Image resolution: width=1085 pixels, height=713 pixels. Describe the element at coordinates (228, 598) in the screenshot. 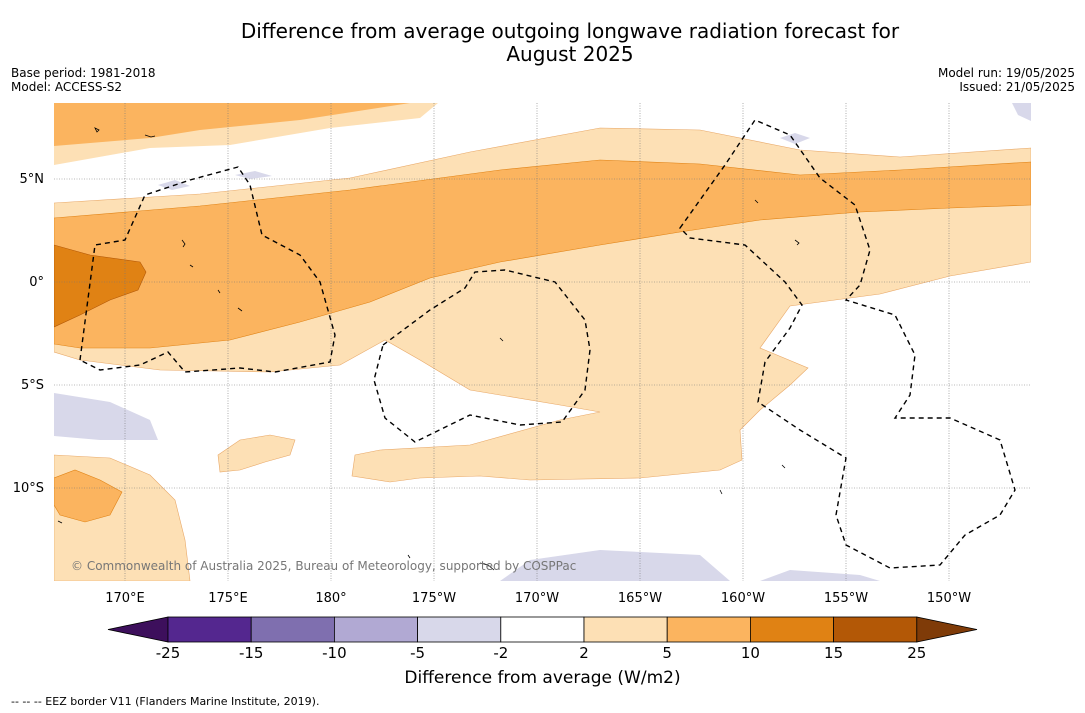

I see `lon-label: 175°E` at that location.